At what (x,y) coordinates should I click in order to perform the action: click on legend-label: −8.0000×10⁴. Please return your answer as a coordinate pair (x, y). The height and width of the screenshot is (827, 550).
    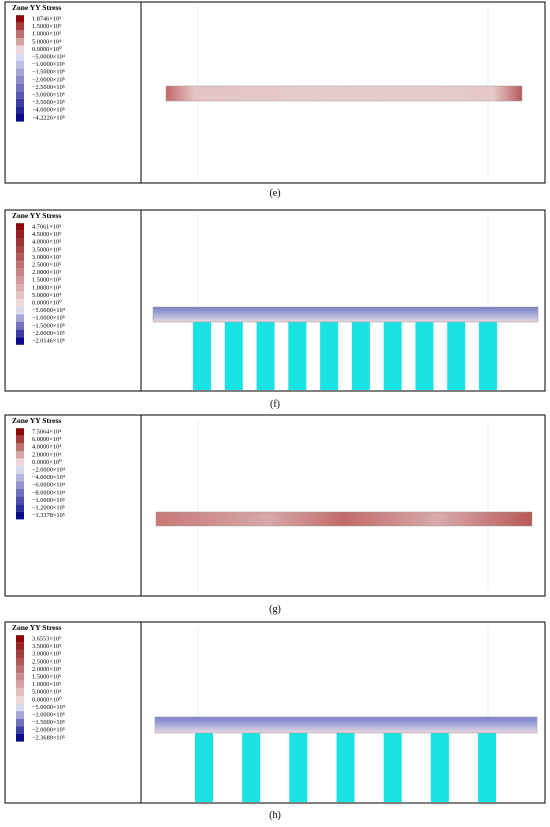
    Looking at the image, I should click on (49, 492).